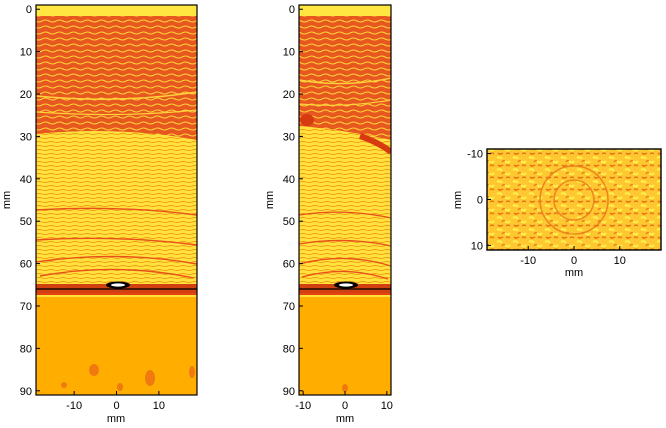 The height and width of the screenshot is (428, 666). I want to click on middle-ytick-label: 50, so click(289, 222).